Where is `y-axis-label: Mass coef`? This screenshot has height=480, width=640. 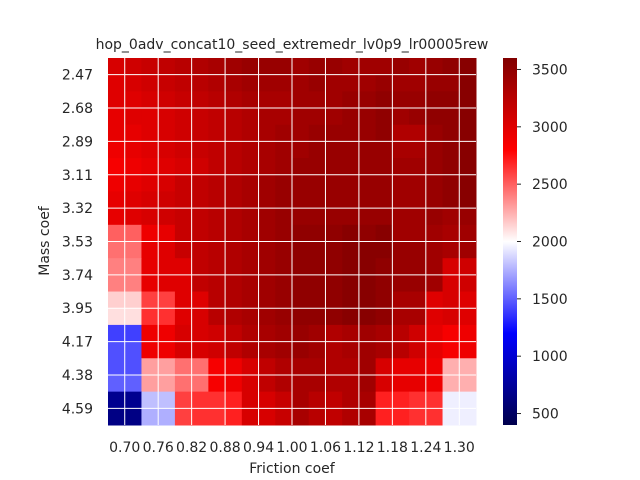 y-axis-label: Mass coef is located at coordinates (45, 240).